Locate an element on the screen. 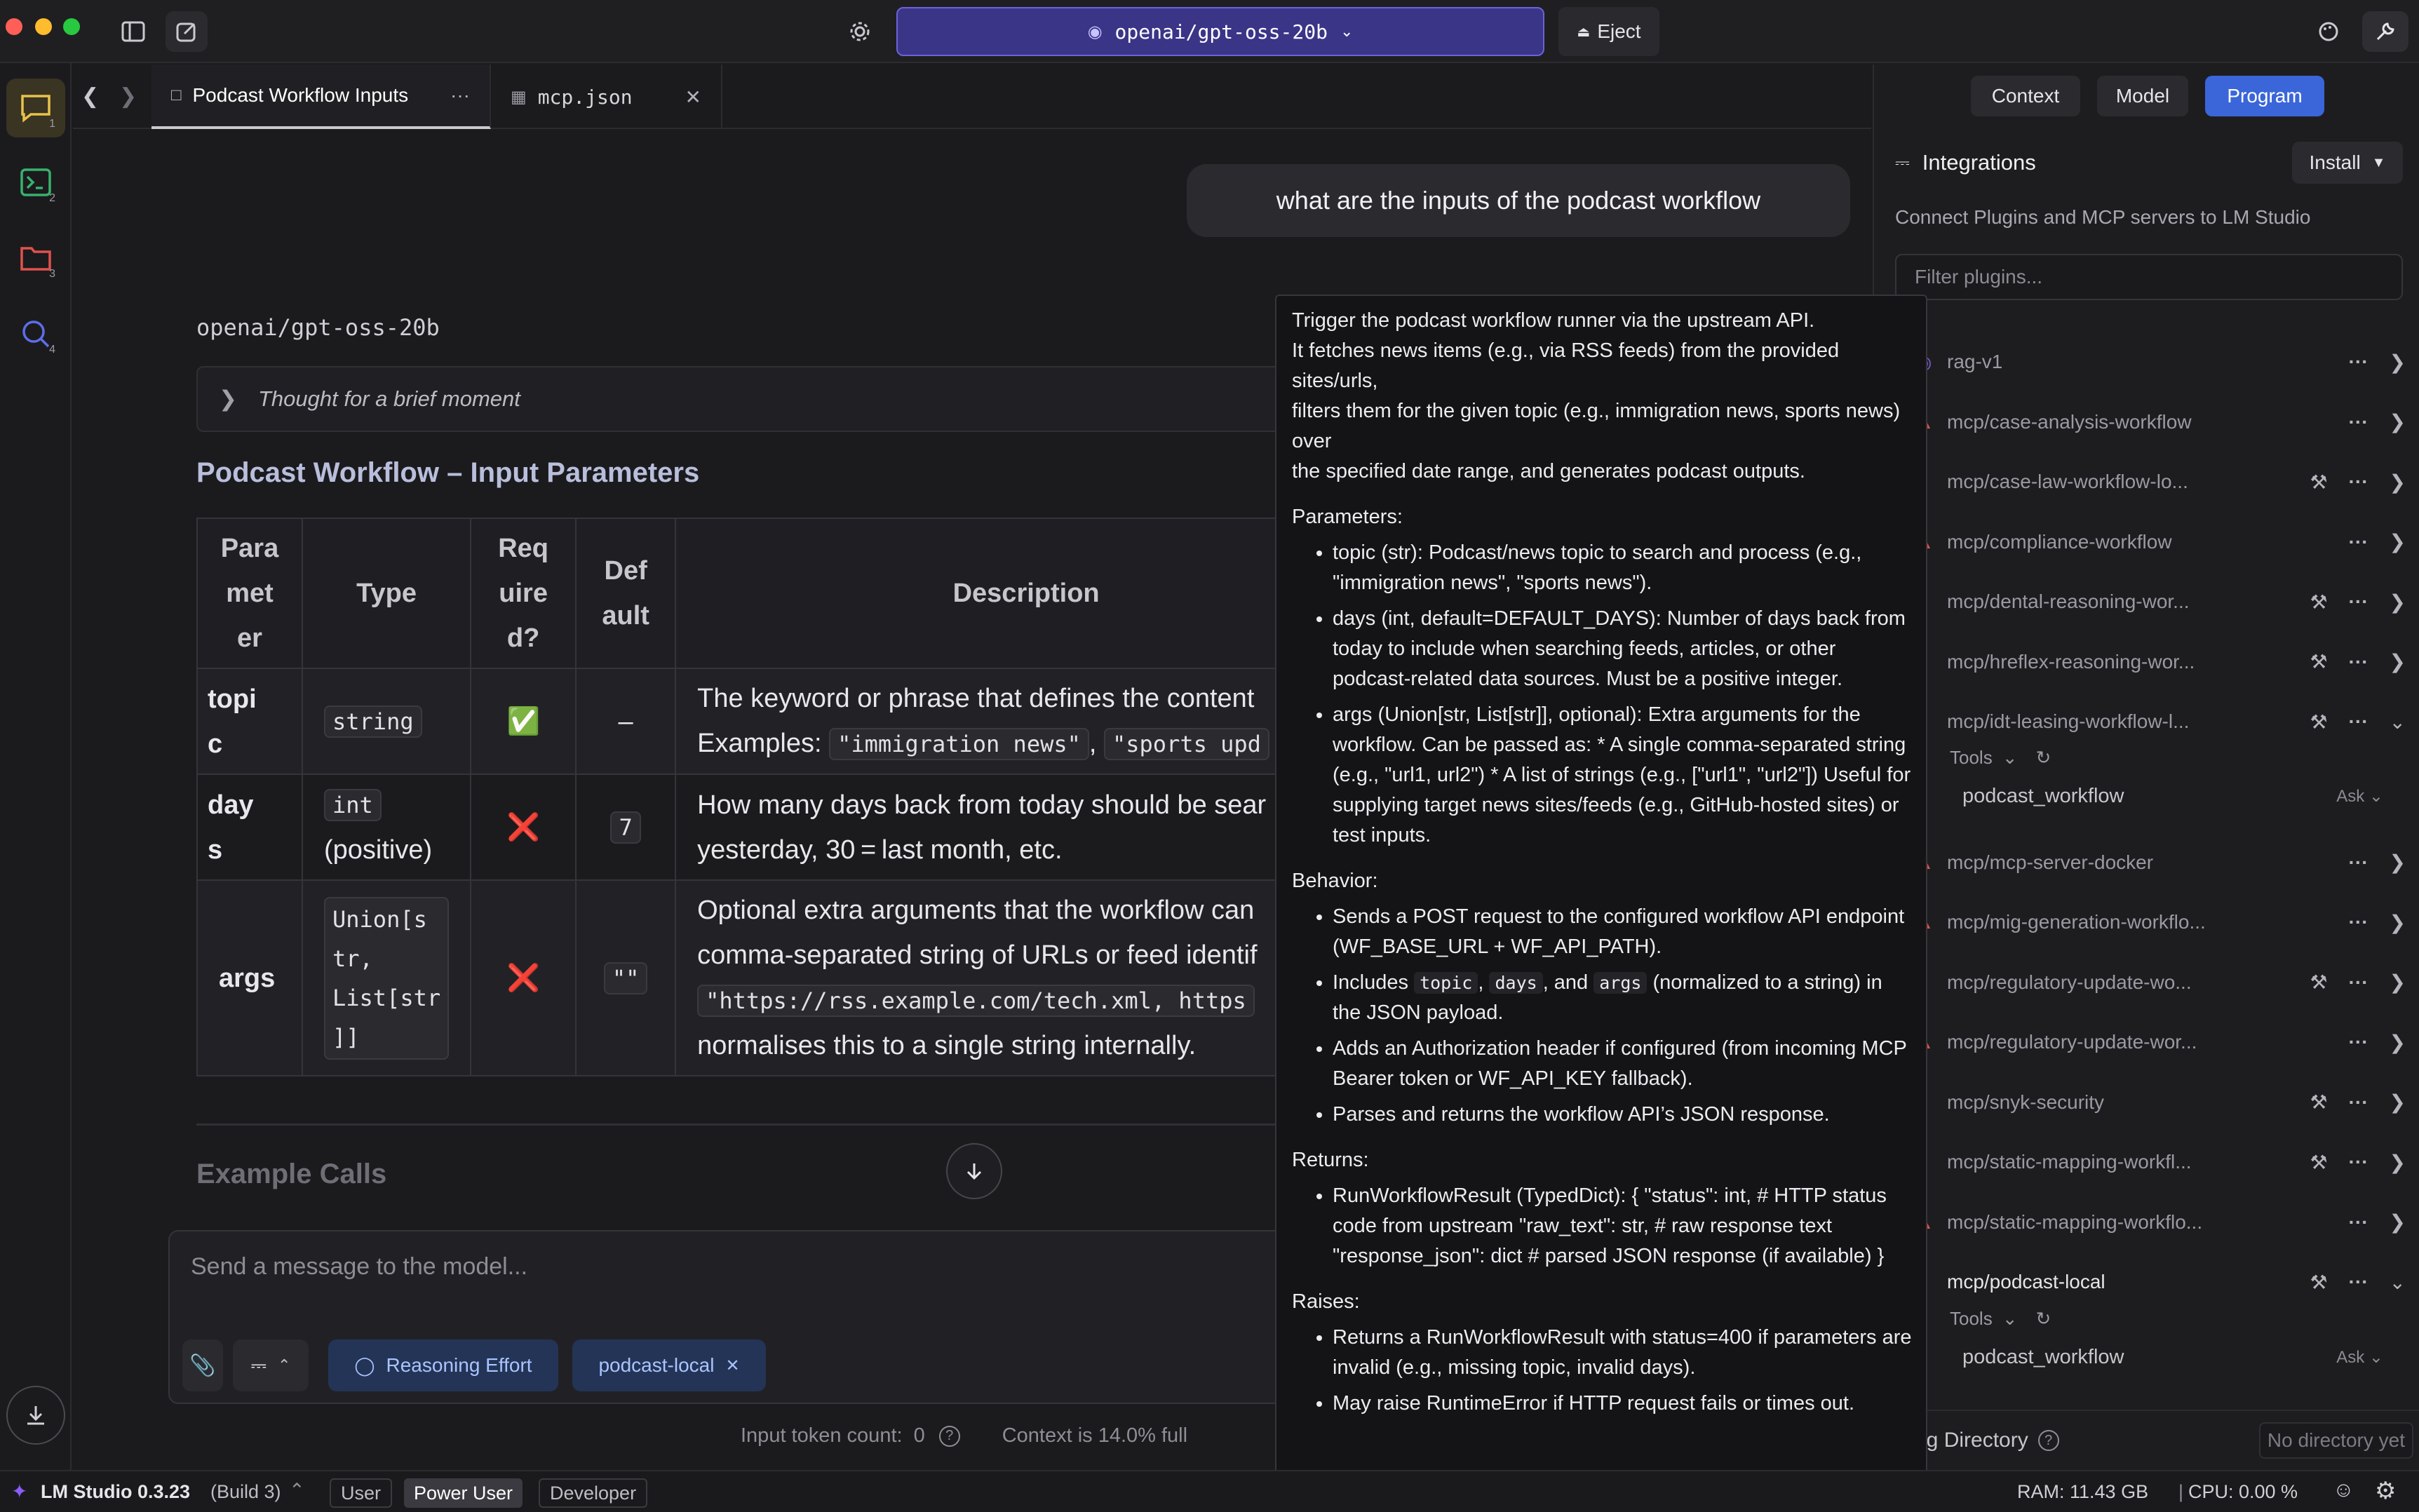 This screenshot has width=2419, height=1512. close-window-button is located at coordinates (14, 26).